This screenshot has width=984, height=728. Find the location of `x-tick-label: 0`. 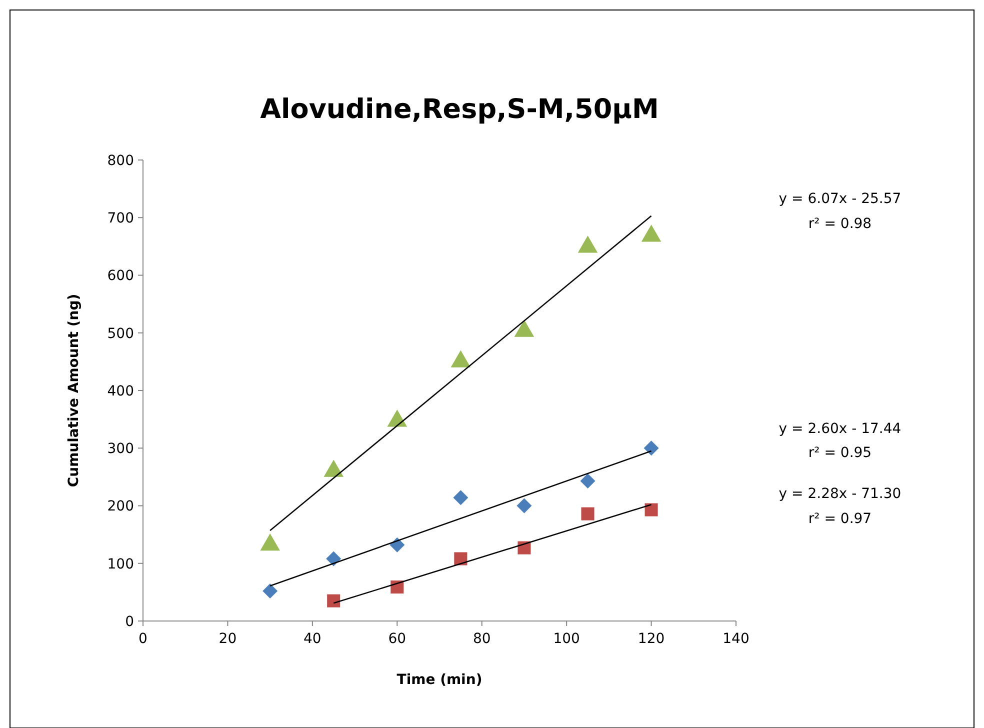

x-tick-label: 0 is located at coordinates (143, 639).